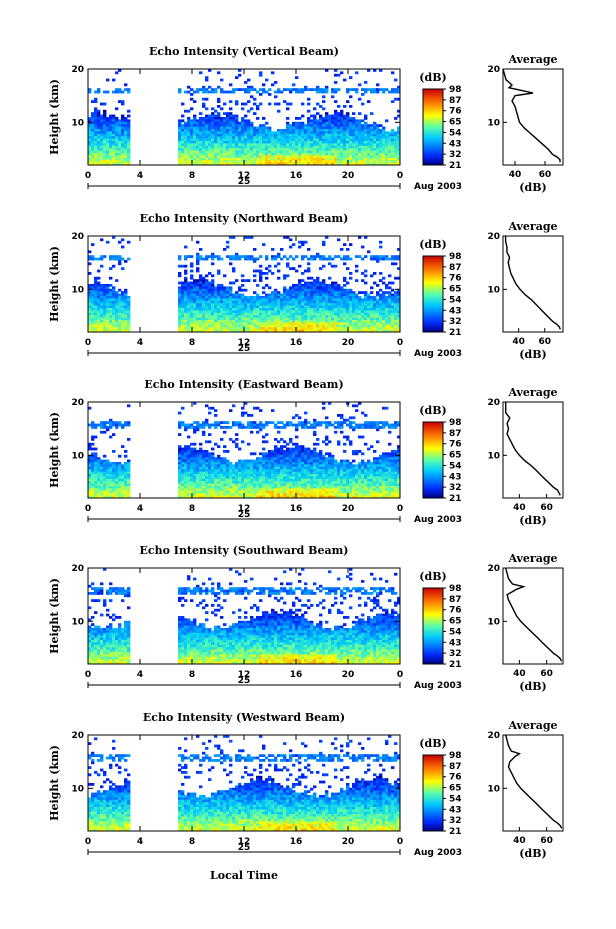  What do you see at coordinates (244, 117) in the screenshot?
I see `heatmap-cells` at bounding box center [244, 117].